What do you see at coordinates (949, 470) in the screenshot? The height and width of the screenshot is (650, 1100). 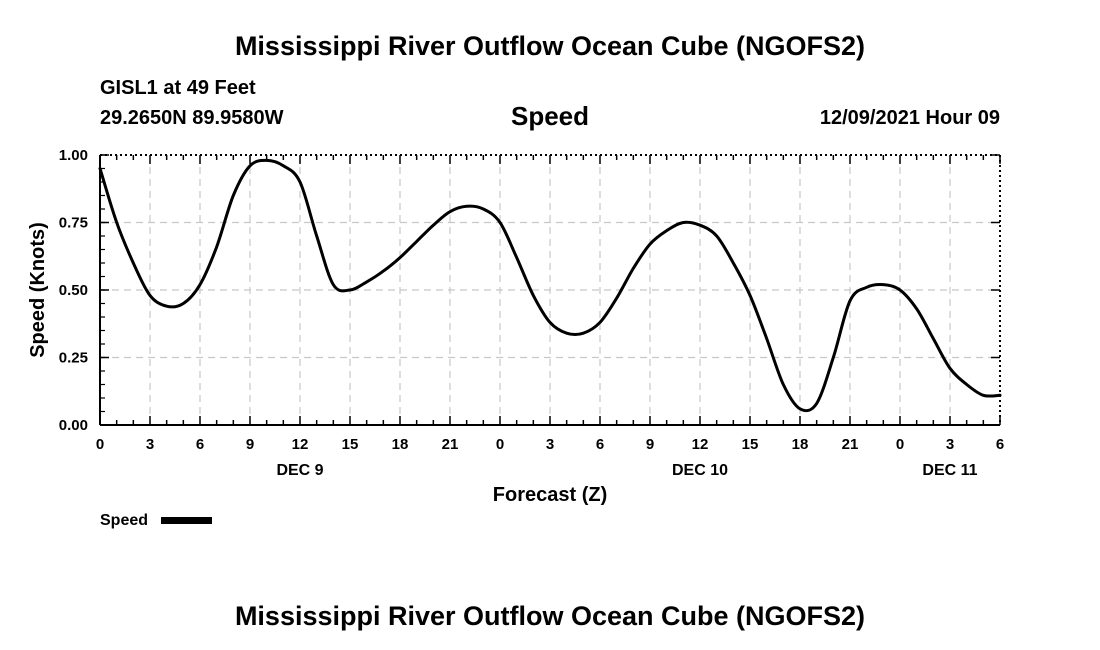 I see `date-label: DEC 11` at bounding box center [949, 470].